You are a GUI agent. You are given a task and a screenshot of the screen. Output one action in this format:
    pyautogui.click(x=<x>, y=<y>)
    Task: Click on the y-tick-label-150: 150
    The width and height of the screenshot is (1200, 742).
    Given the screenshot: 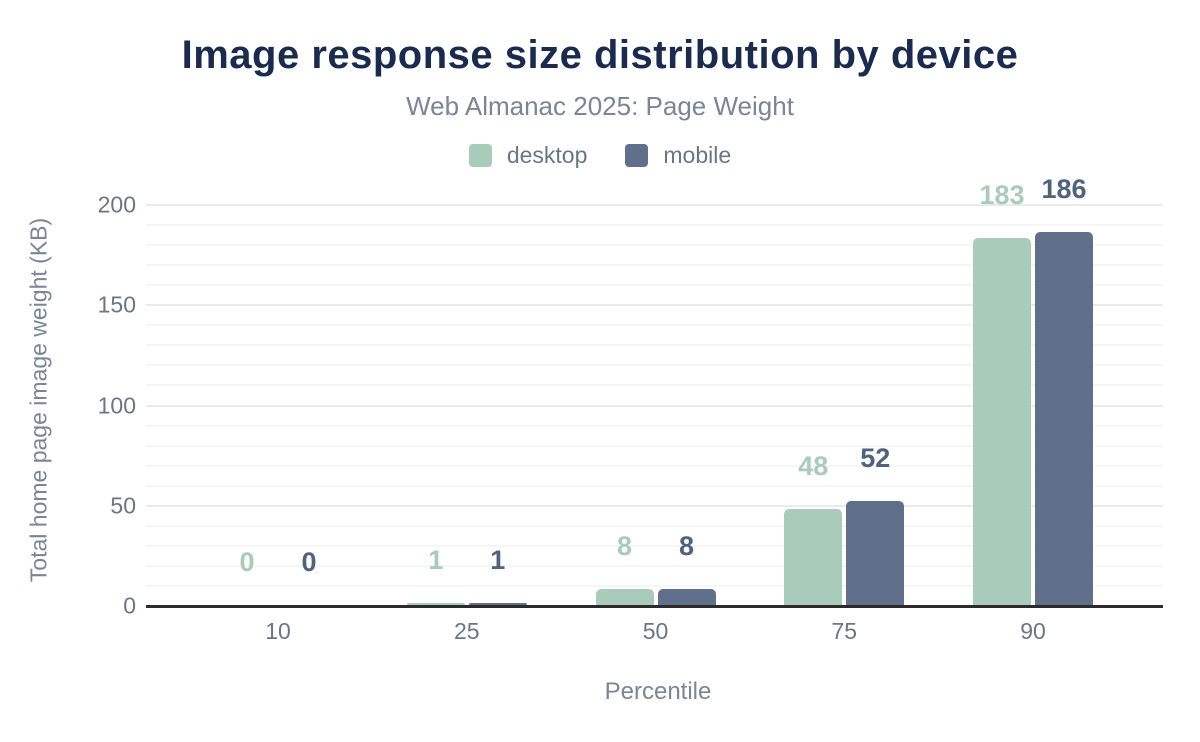 What is the action you would take?
    pyautogui.click(x=116, y=304)
    